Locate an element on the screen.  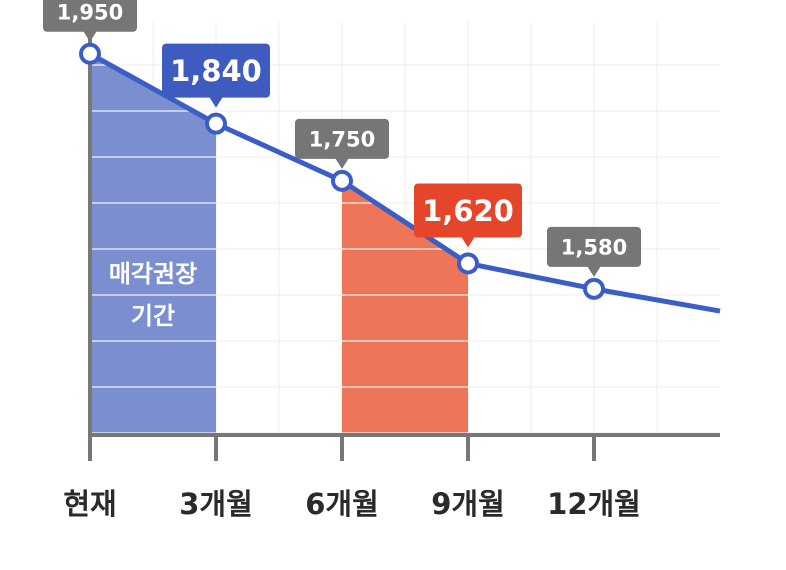
region-label-line: 매각권장 is located at coordinates (153, 274).